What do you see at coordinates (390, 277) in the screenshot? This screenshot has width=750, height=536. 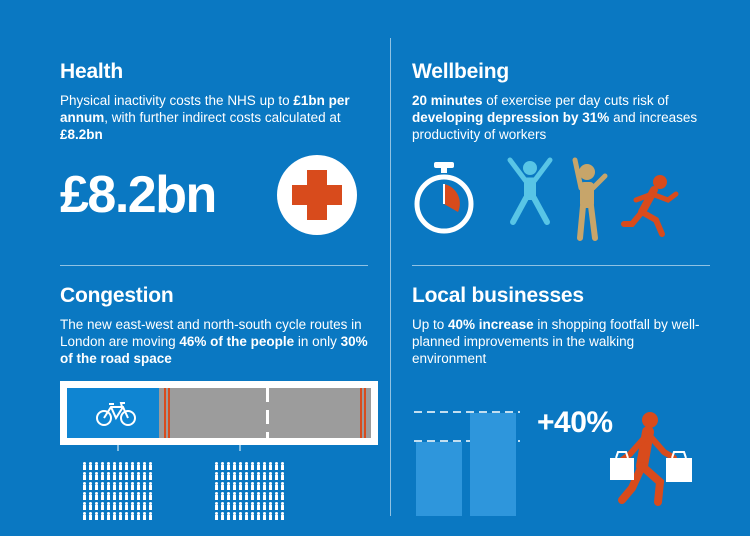 I see `vertical-divider` at bounding box center [390, 277].